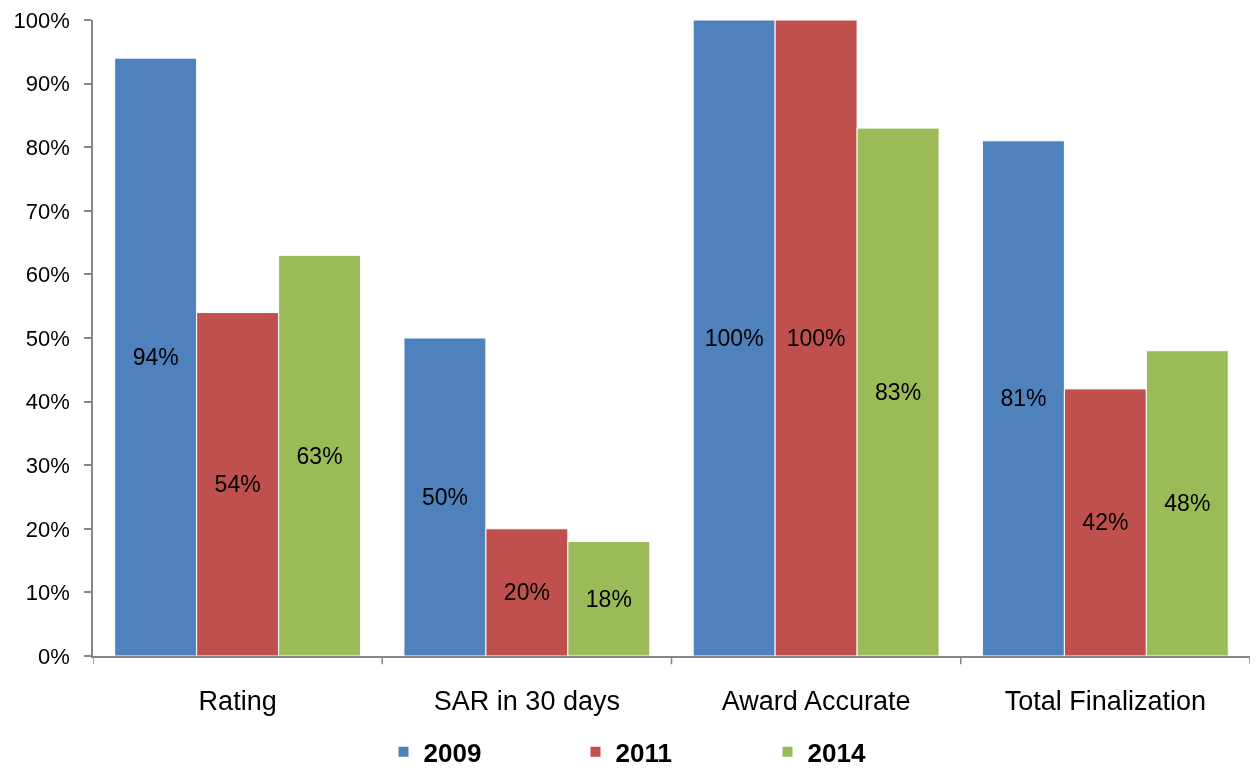  What do you see at coordinates (47, 211) in the screenshot?
I see `y-tick-label: 70%` at bounding box center [47, 211].